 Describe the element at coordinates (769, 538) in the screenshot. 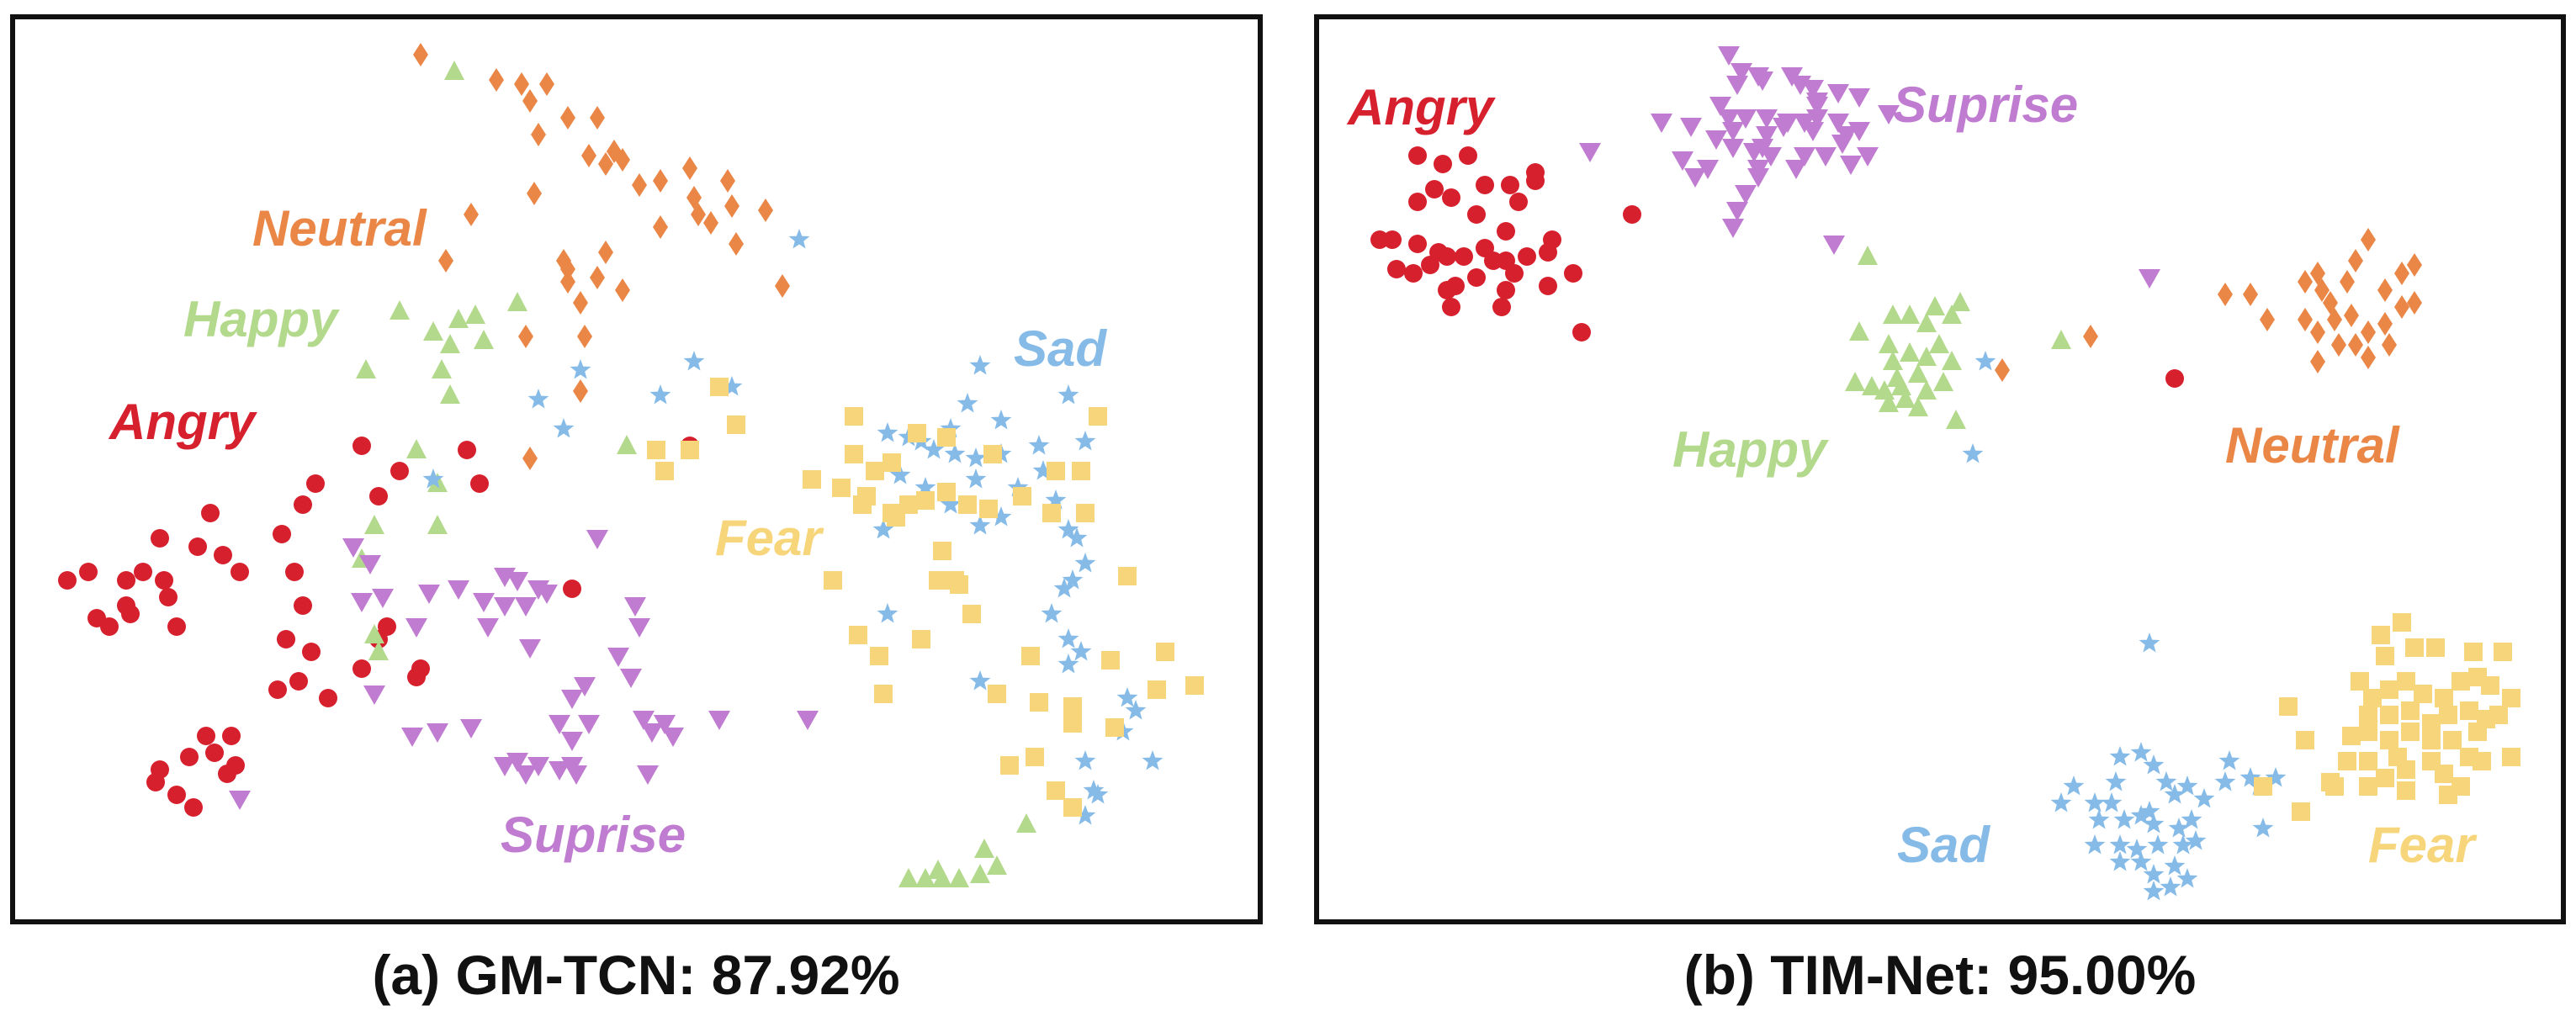

I see `label-fear-a: Fear` at that location.